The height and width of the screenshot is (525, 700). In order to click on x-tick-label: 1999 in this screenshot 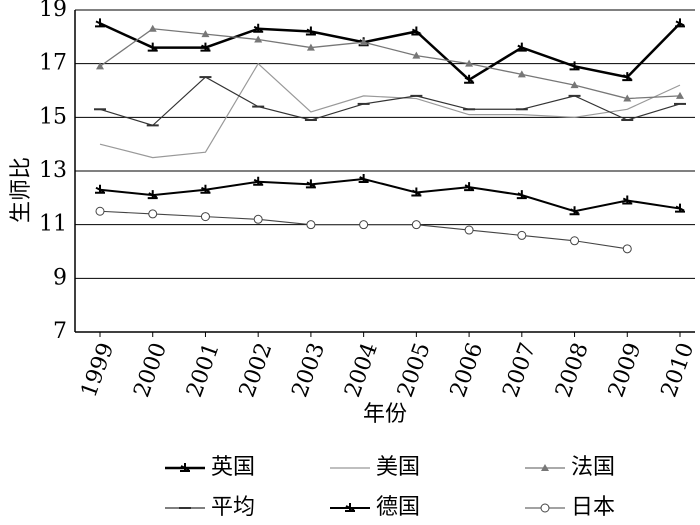, I will do `click(98, 370)`.